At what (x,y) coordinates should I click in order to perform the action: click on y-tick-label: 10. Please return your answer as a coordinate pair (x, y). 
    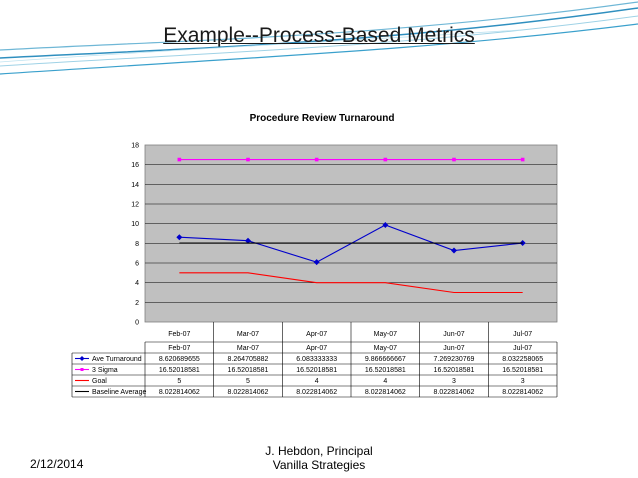
    Looking at the image, I should click on (135, 224).